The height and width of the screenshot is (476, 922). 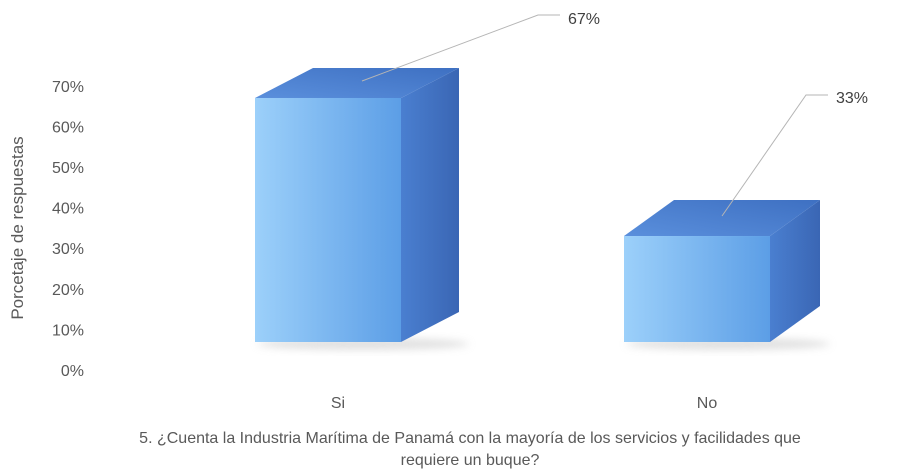 What do you see at coordinates (17, 227) in the screenshot?
I see `y-axis-title: Porcetaje de respuestas` at bounding box center [17, 227].